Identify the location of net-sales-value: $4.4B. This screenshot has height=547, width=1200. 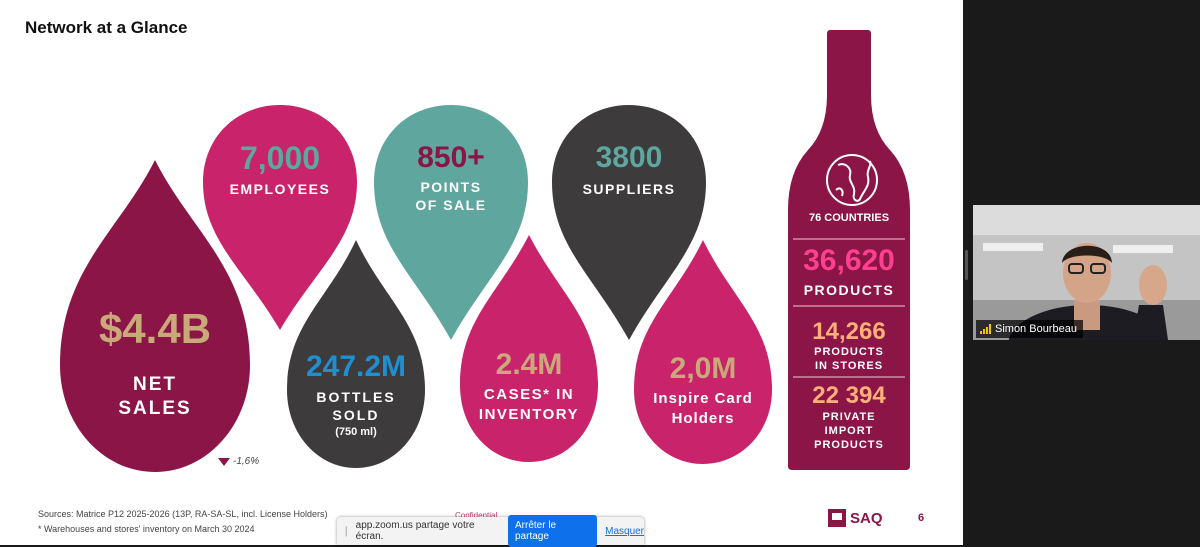
(155, 328).